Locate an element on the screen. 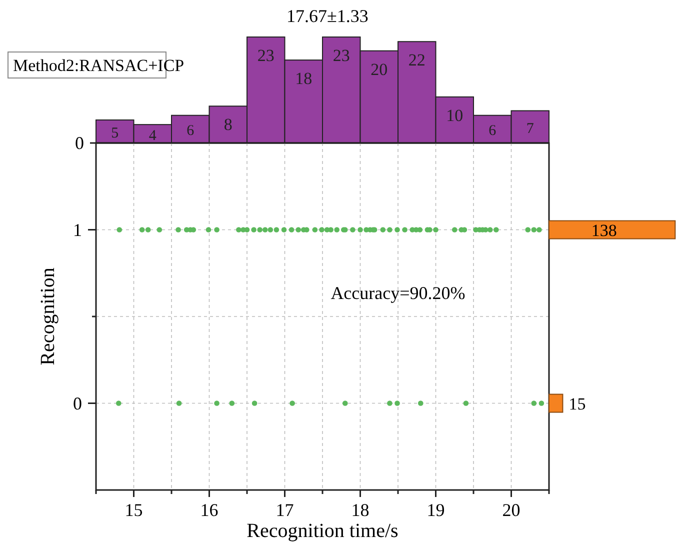 The width and height of the screenshot is (677, 547). data-label: 7 is located at coordinates (530, 128).